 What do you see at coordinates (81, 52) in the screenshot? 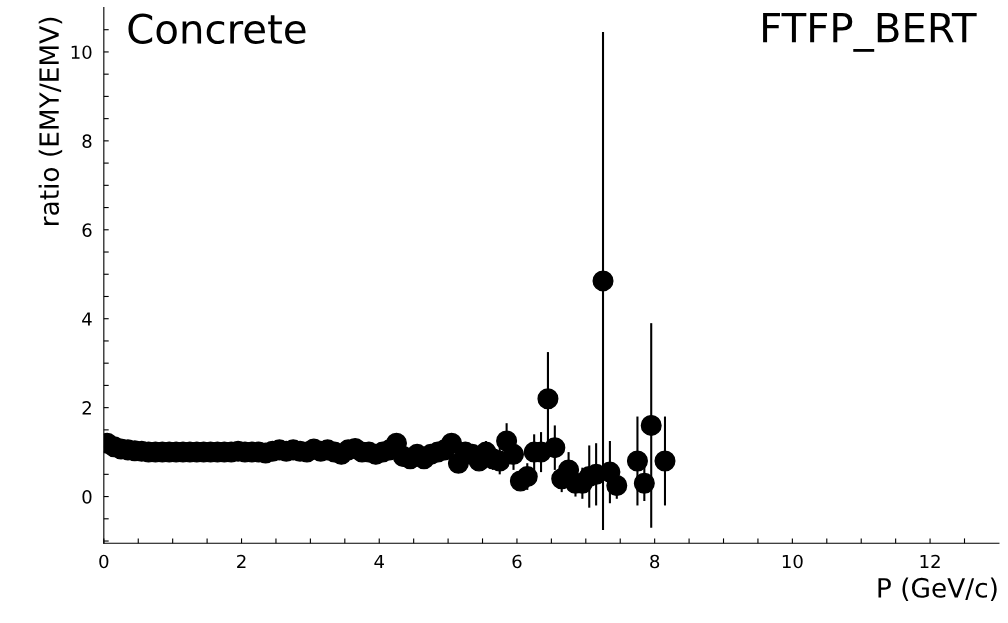
I see `y-tick-label: 10` at bounding box center [81, 52].